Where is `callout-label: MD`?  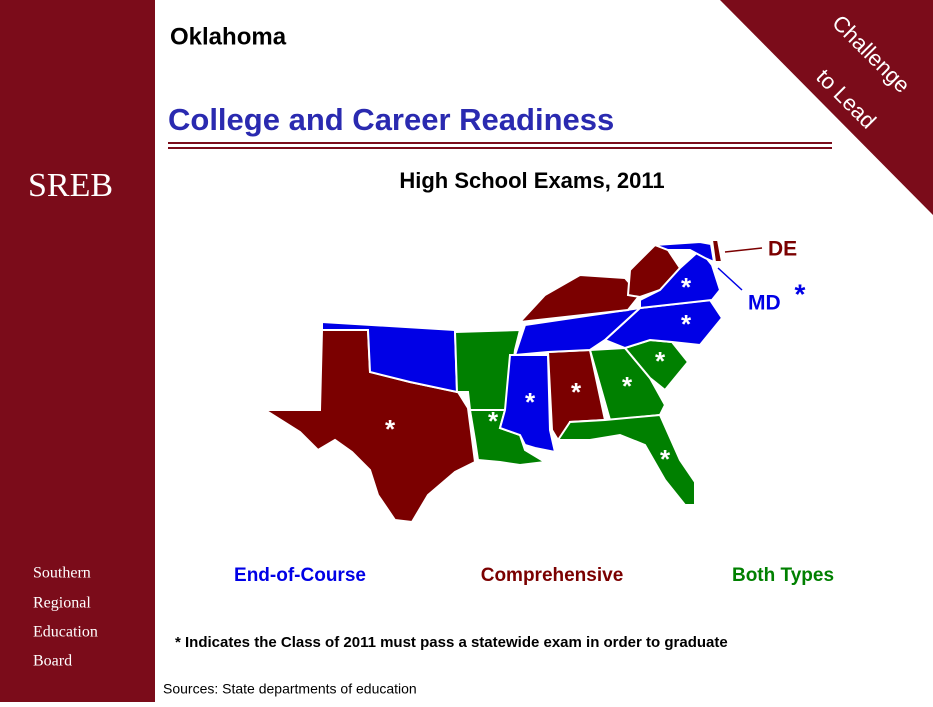 callout-label: MD is located at coordinates (764, 303).